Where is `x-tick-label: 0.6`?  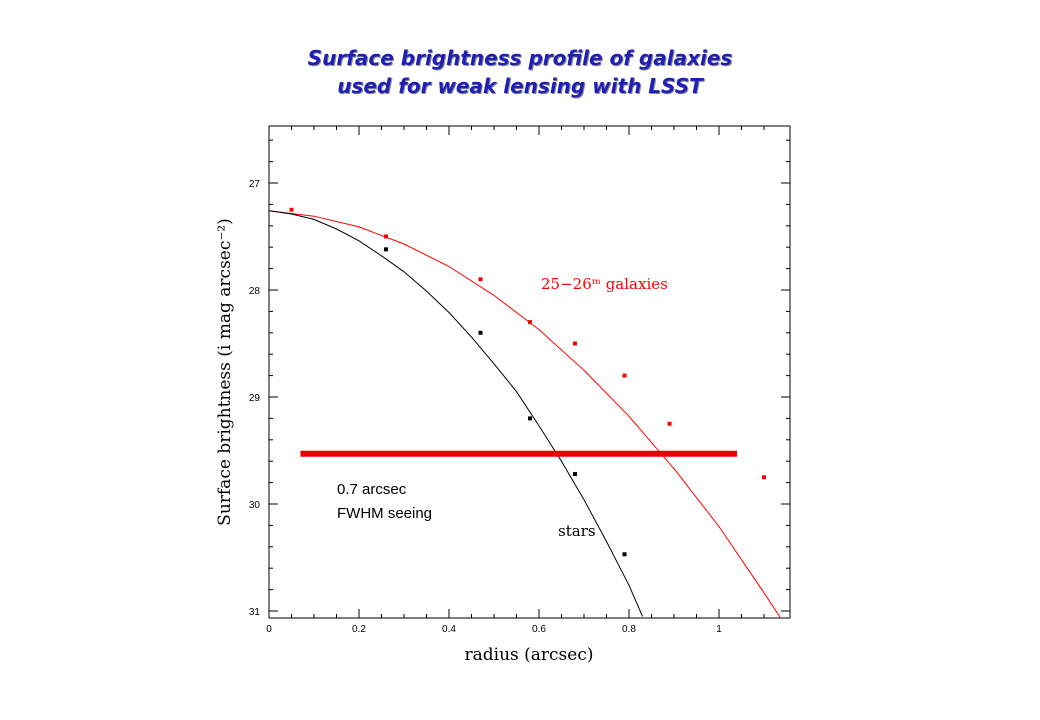
x-tick-label: 0.6 is located at coordinates (539, 629).